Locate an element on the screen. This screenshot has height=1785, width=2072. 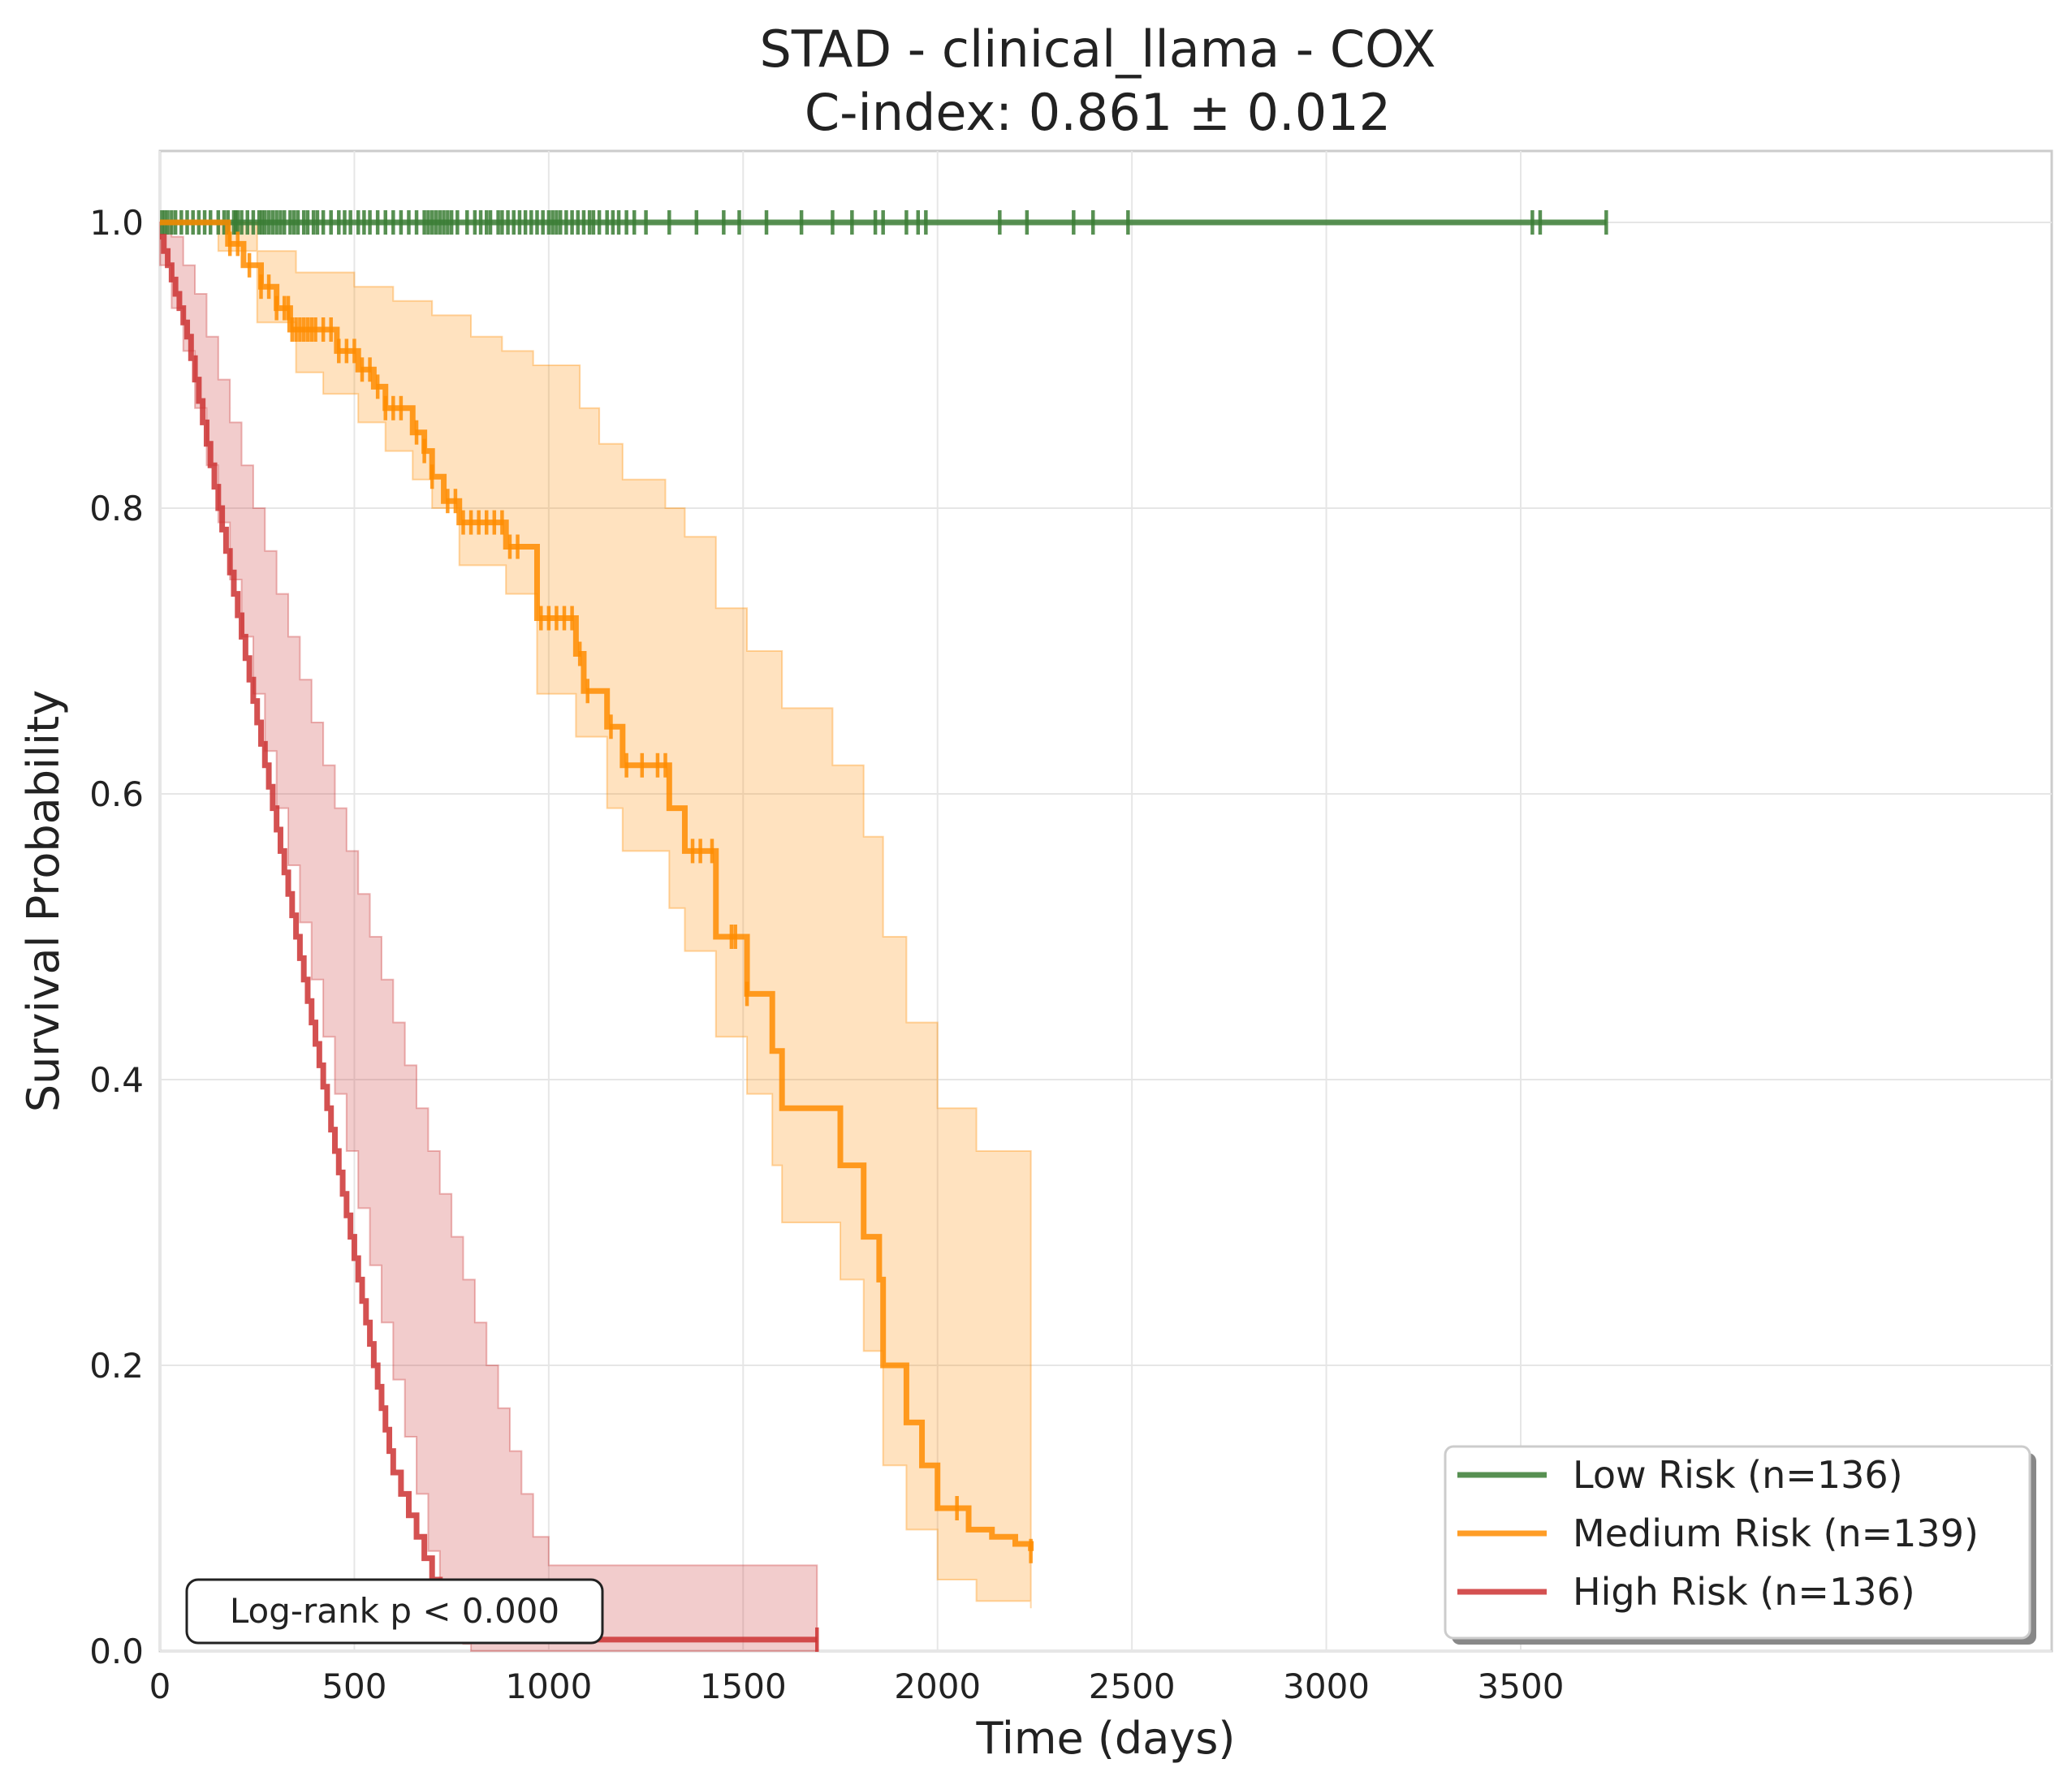
legend-entry-high-risk: High Risk (n=136) is located at coordinates (1744, 1592).